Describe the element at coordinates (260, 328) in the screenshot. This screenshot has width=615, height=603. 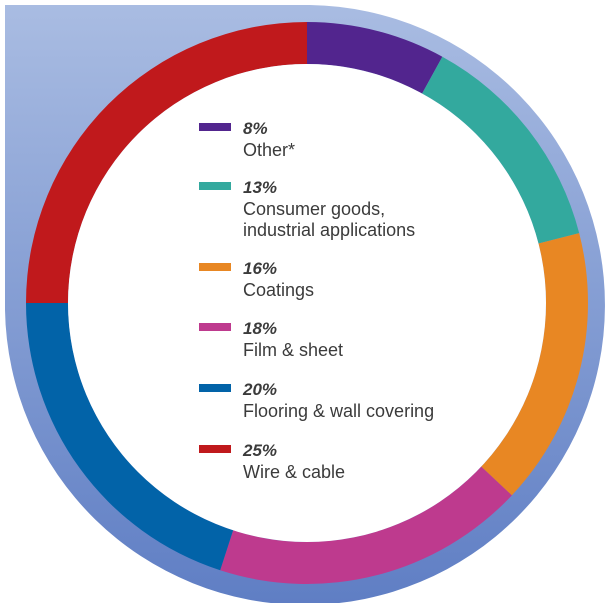
I see `legend-percent: 18%` at that location.